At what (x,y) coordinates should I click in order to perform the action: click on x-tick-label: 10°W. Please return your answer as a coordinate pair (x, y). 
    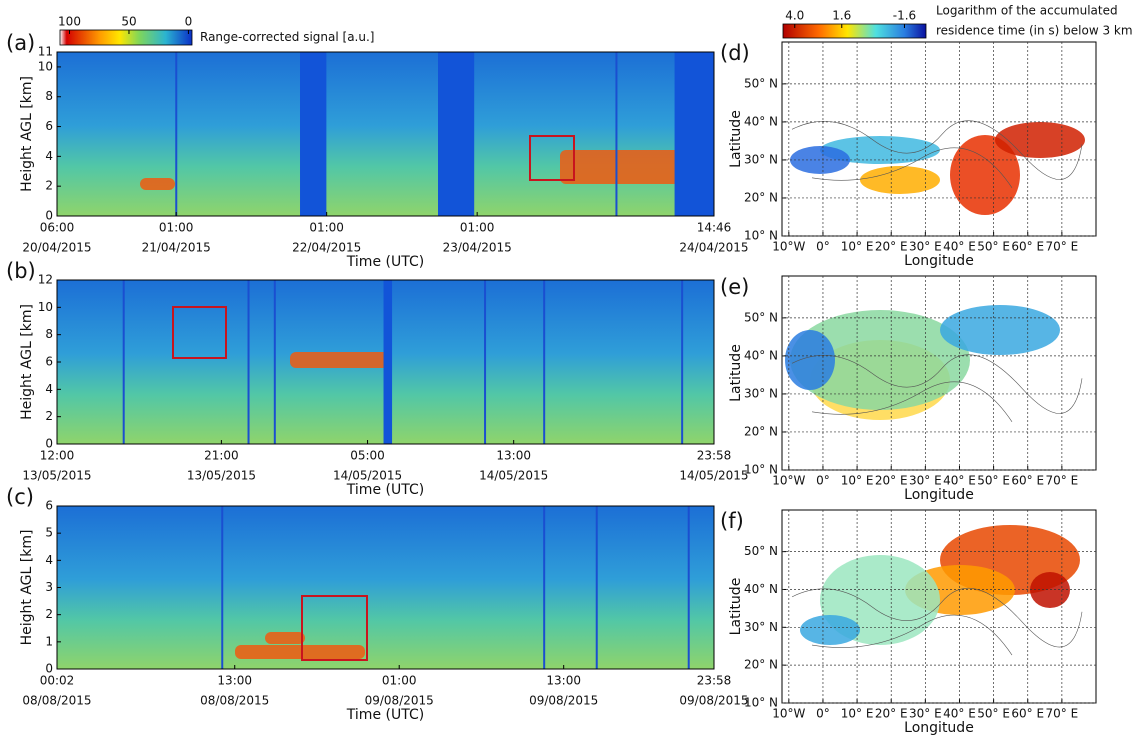
    Looking at the image, I should click on (788, 481).